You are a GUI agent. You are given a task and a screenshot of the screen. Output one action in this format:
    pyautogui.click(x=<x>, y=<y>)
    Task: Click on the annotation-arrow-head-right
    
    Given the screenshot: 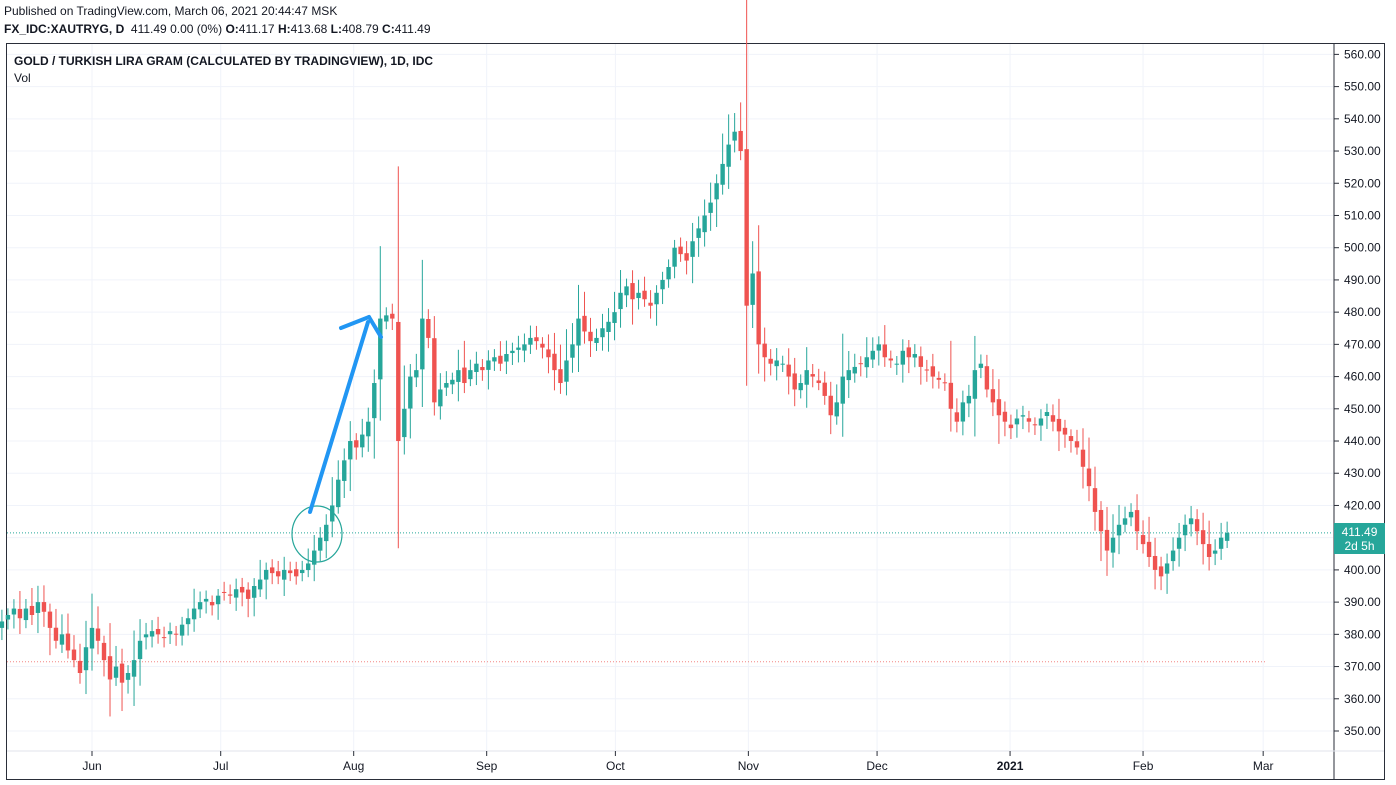 What is the action you would take?
    pyautogui.click(x=375, y=327)
    